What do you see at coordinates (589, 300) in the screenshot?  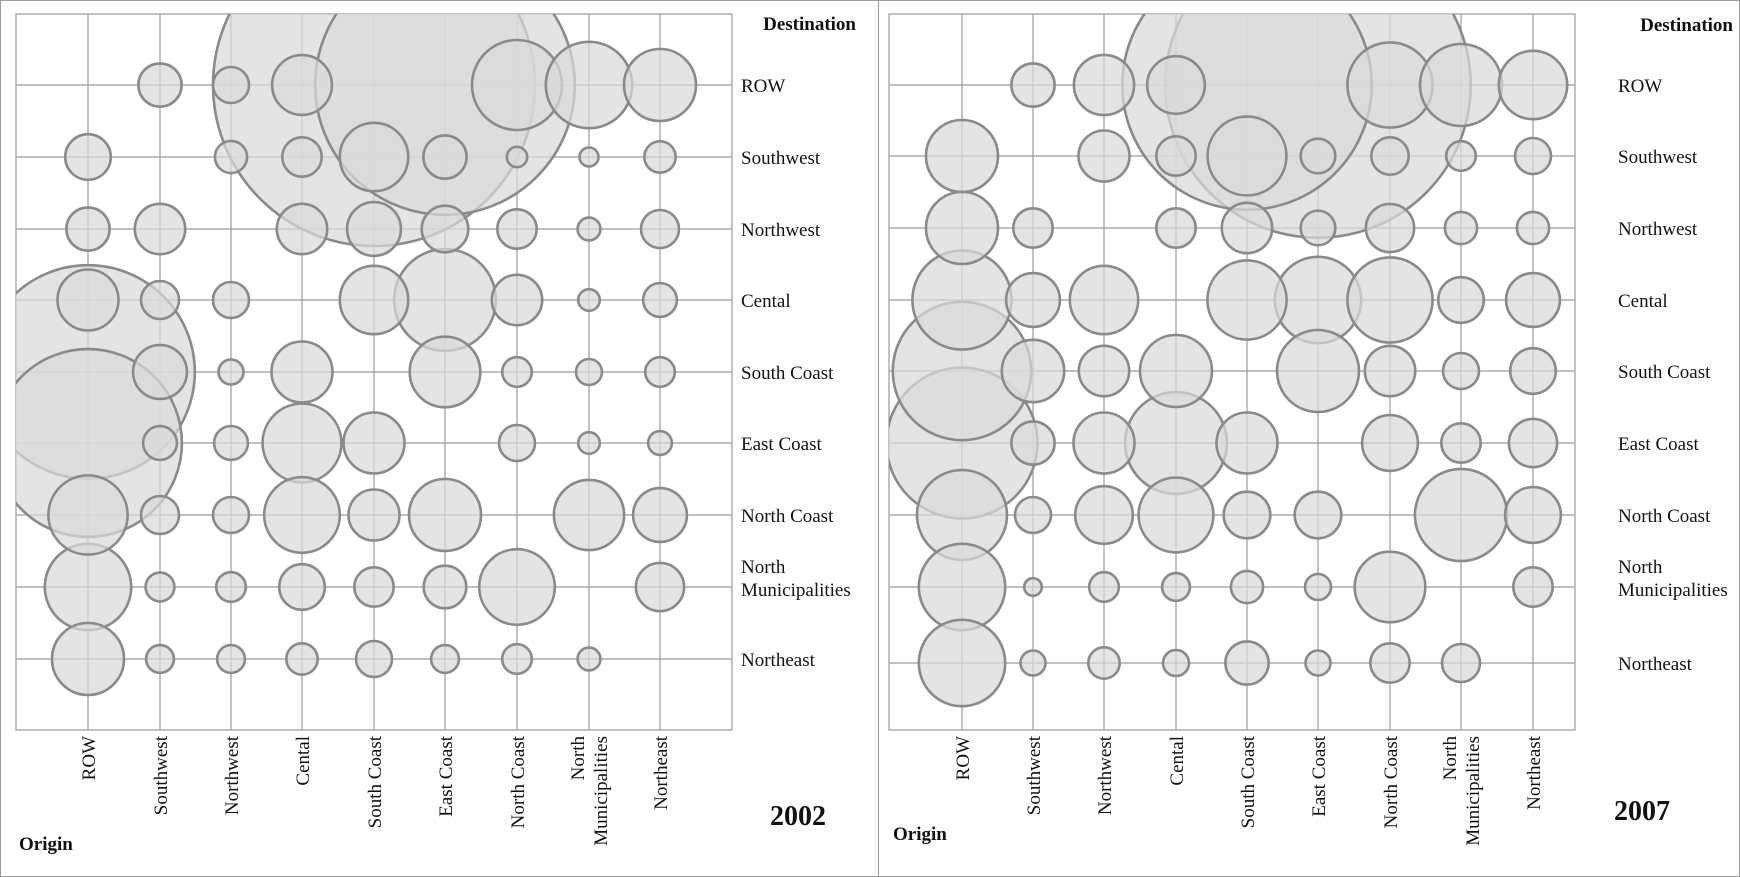 I see `bubble-north-municipalities-to-cental: North Municipalities → Cental: 0.09` at bounding box center [589, 300].